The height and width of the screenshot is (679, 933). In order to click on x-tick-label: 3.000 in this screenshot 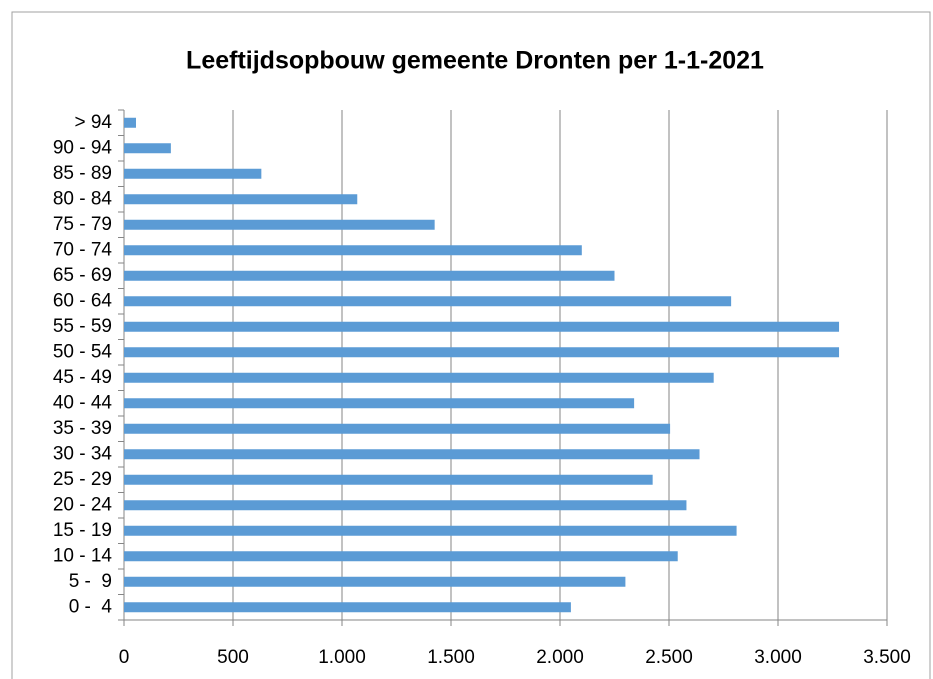, I will do `click(778, 657)`.